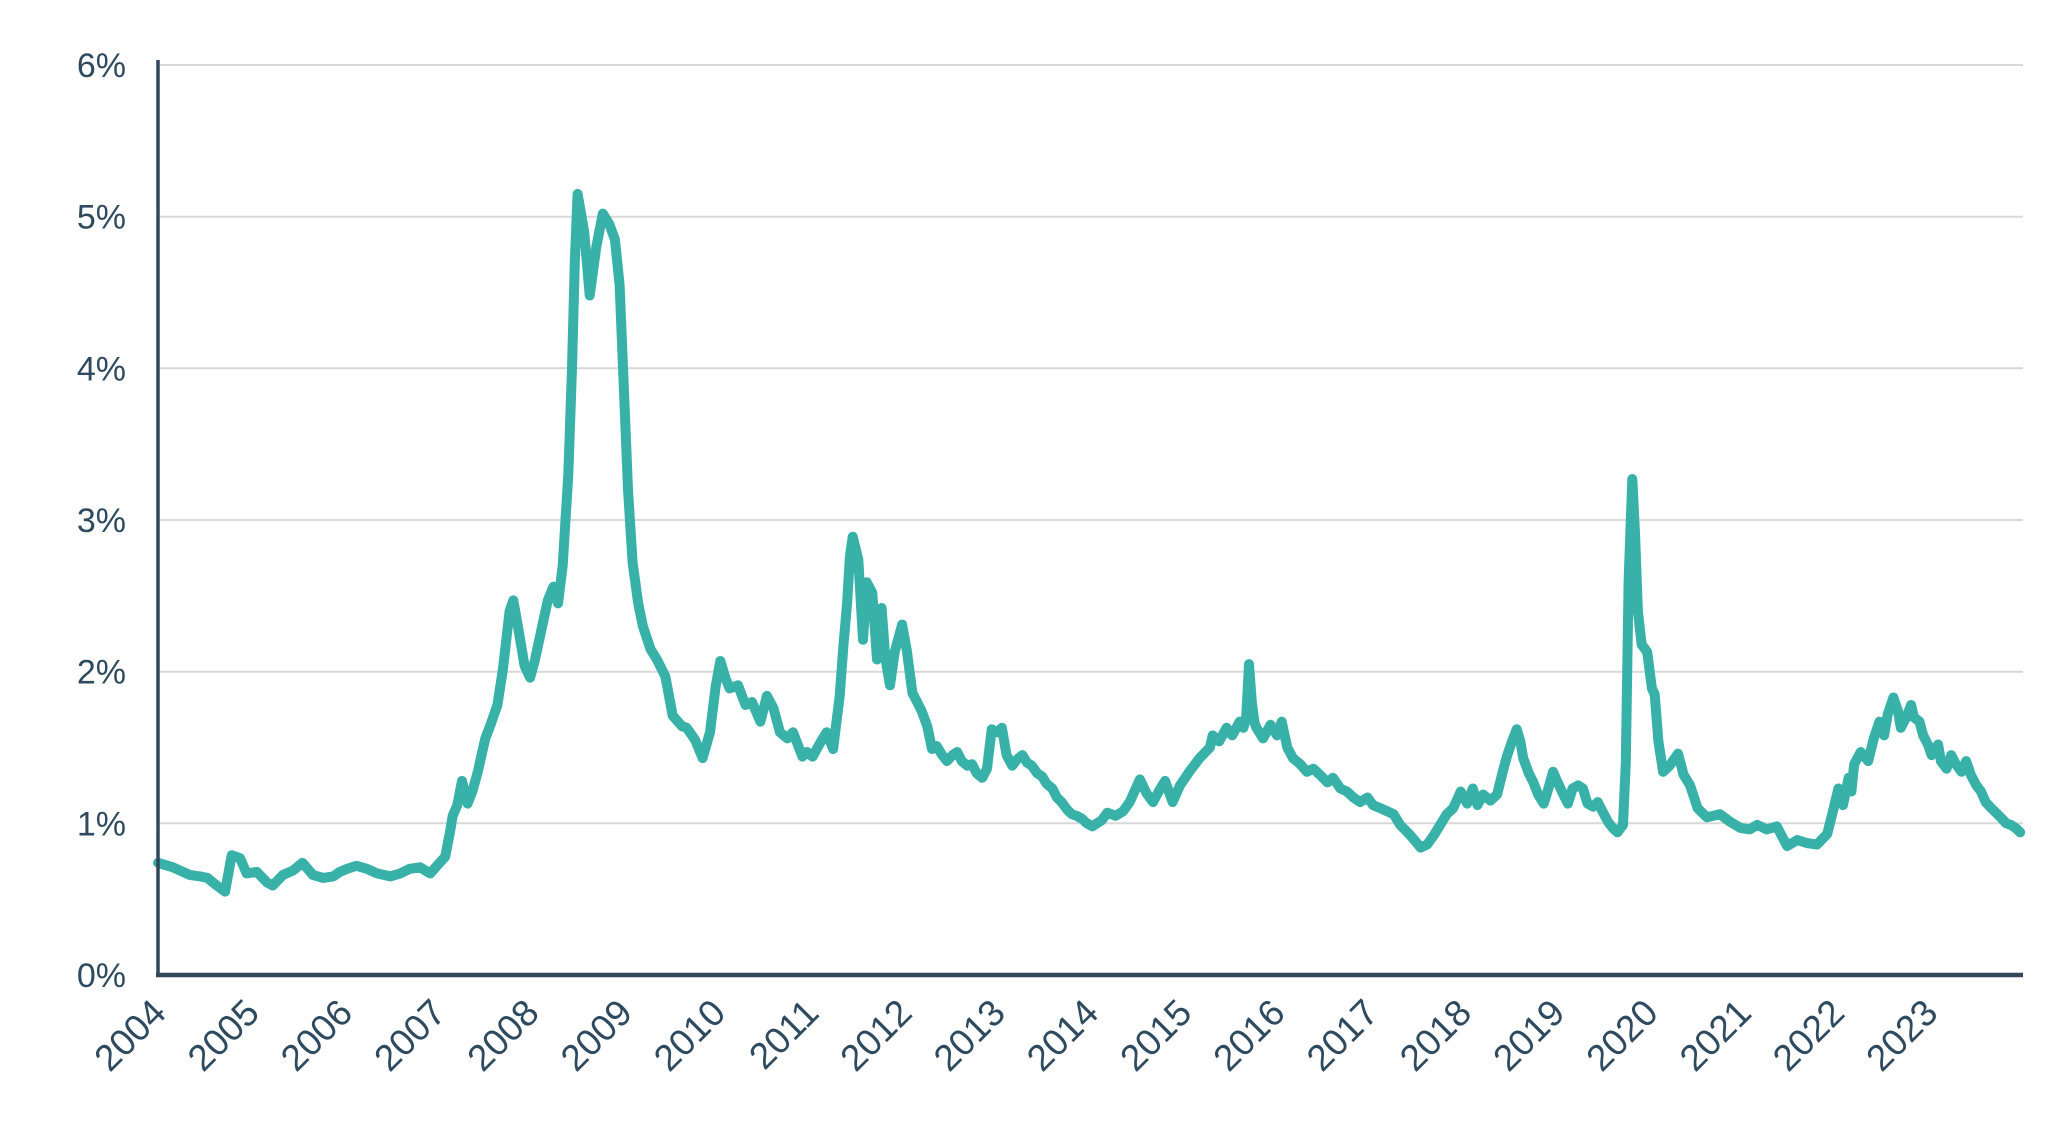 The image size is (2068, 1132). What do you see at coordinates (689, 1035) in the screenshot?
I see `x-axis-label: 2010` at bounding box center [689, 1035].